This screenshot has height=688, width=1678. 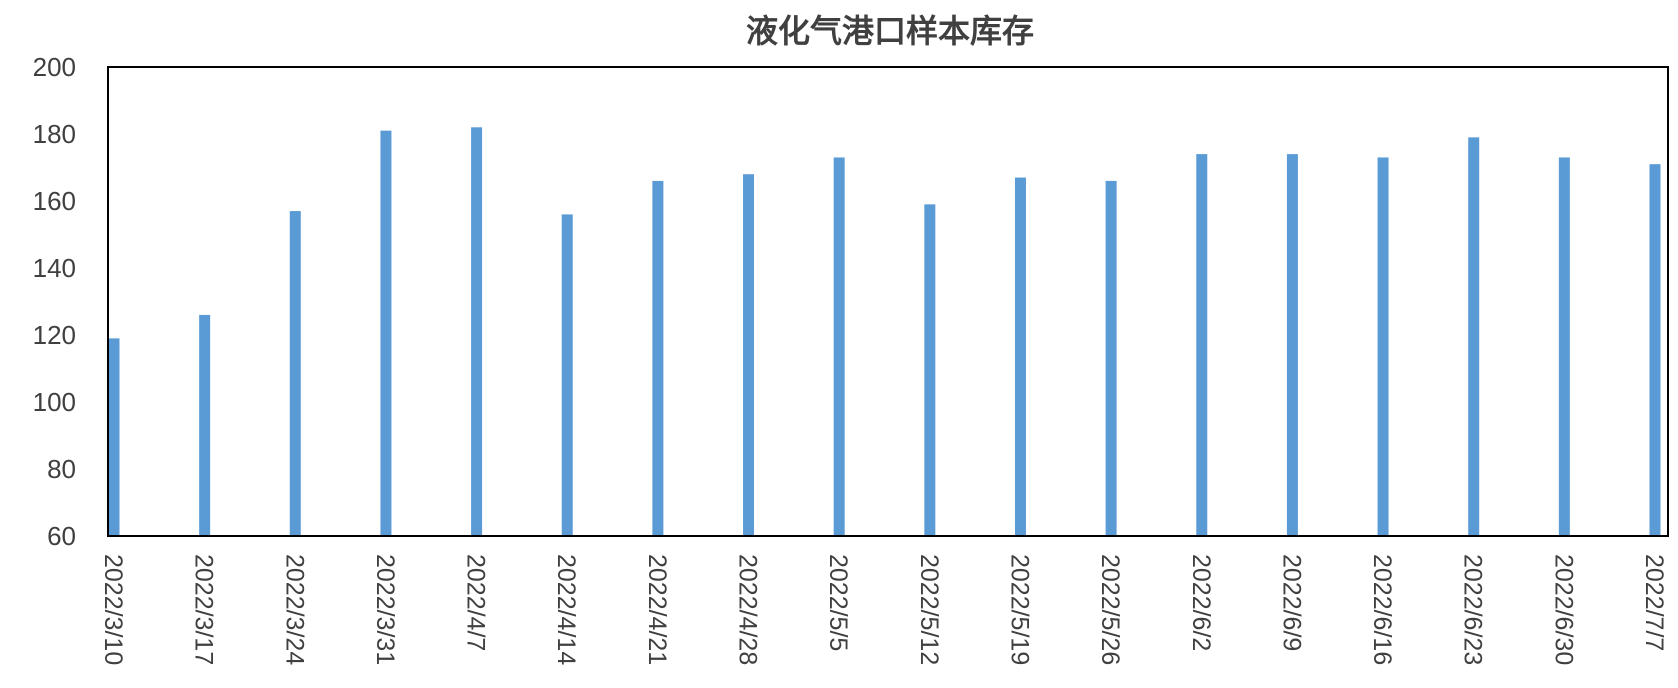 I want to click on y-tick-label: 180, so click(x=54, y=134).